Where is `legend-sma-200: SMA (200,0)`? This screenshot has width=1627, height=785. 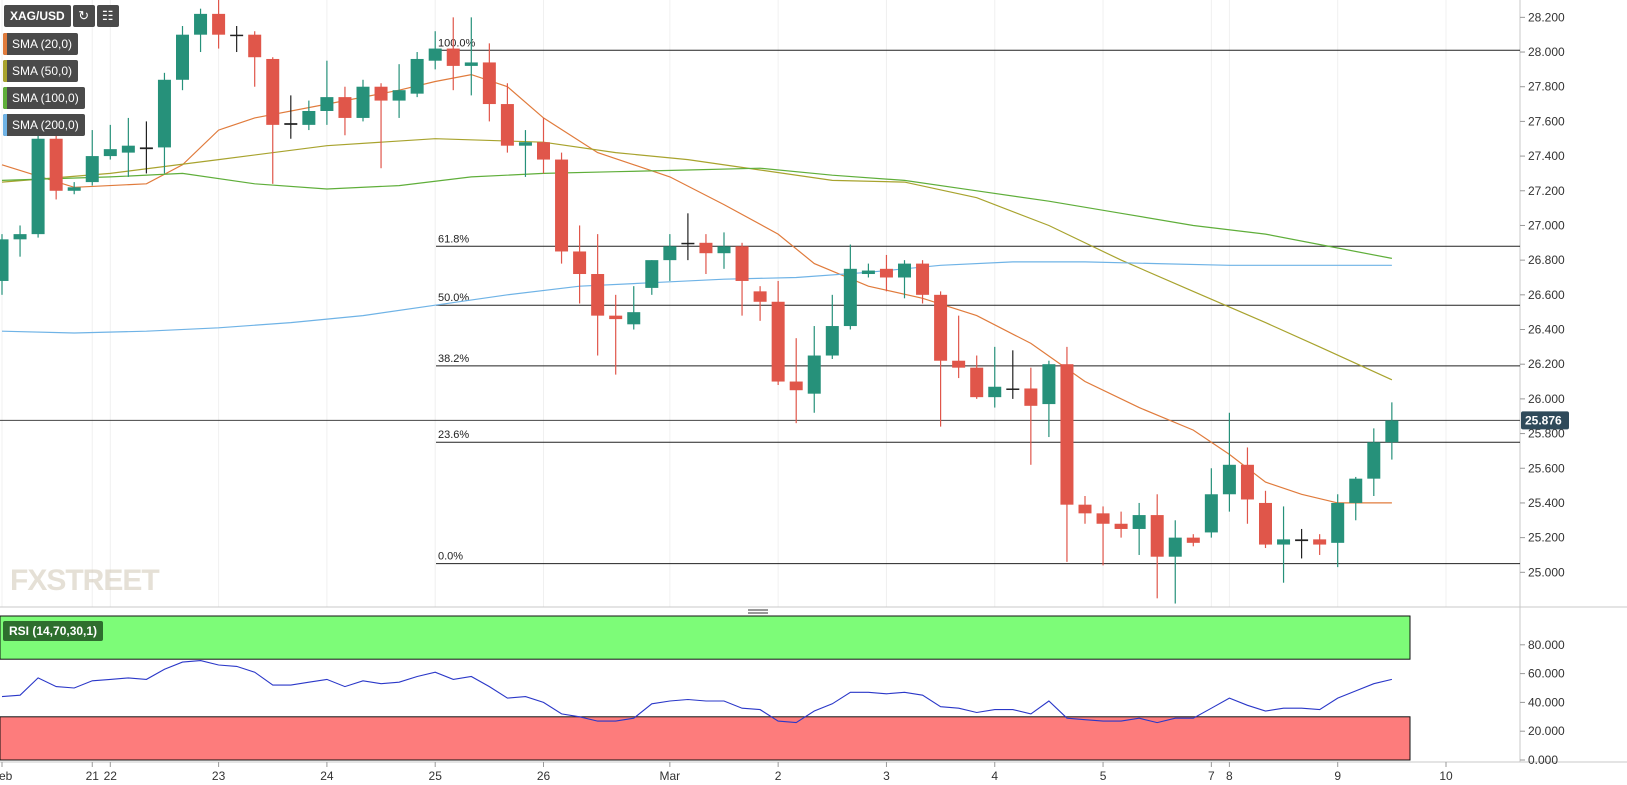
legend-sma-200: SMA (200,0) is located at coordinates (44, 125).